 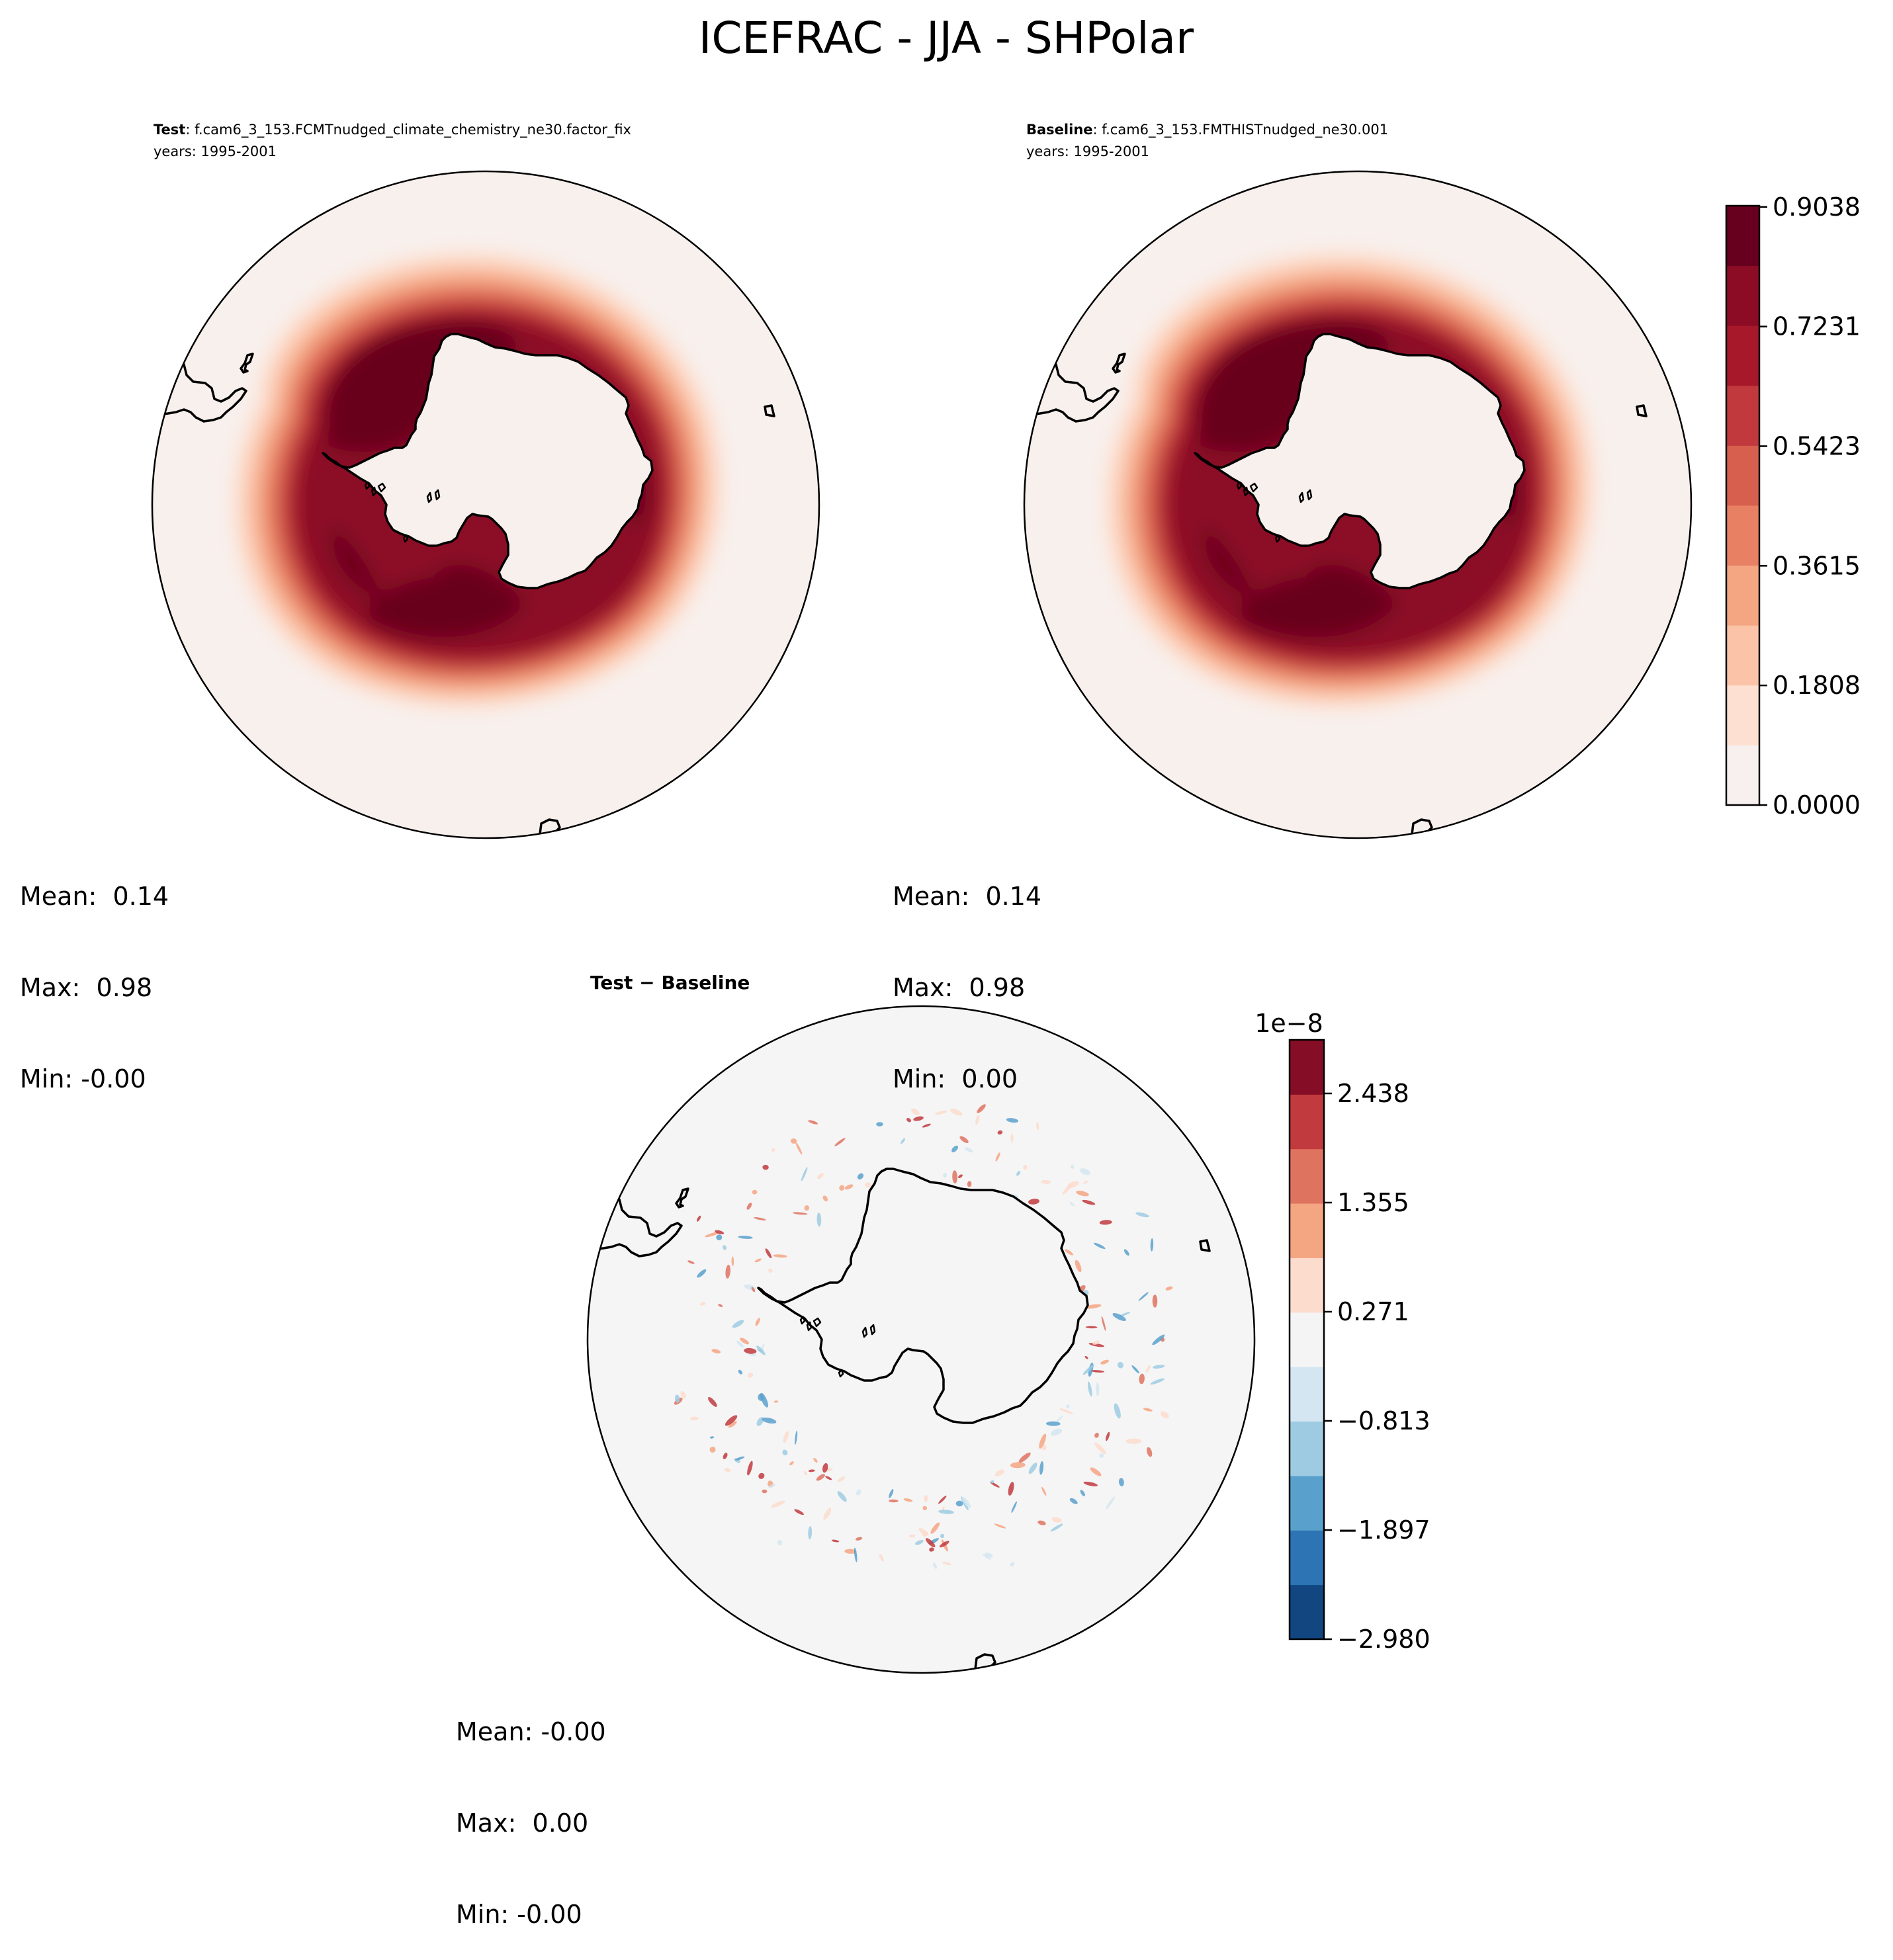 What do you see at coordinates (83, 1078) in the screenshot?
I see `test-min: Min: -0.00` at bounding box center [83, 1078].